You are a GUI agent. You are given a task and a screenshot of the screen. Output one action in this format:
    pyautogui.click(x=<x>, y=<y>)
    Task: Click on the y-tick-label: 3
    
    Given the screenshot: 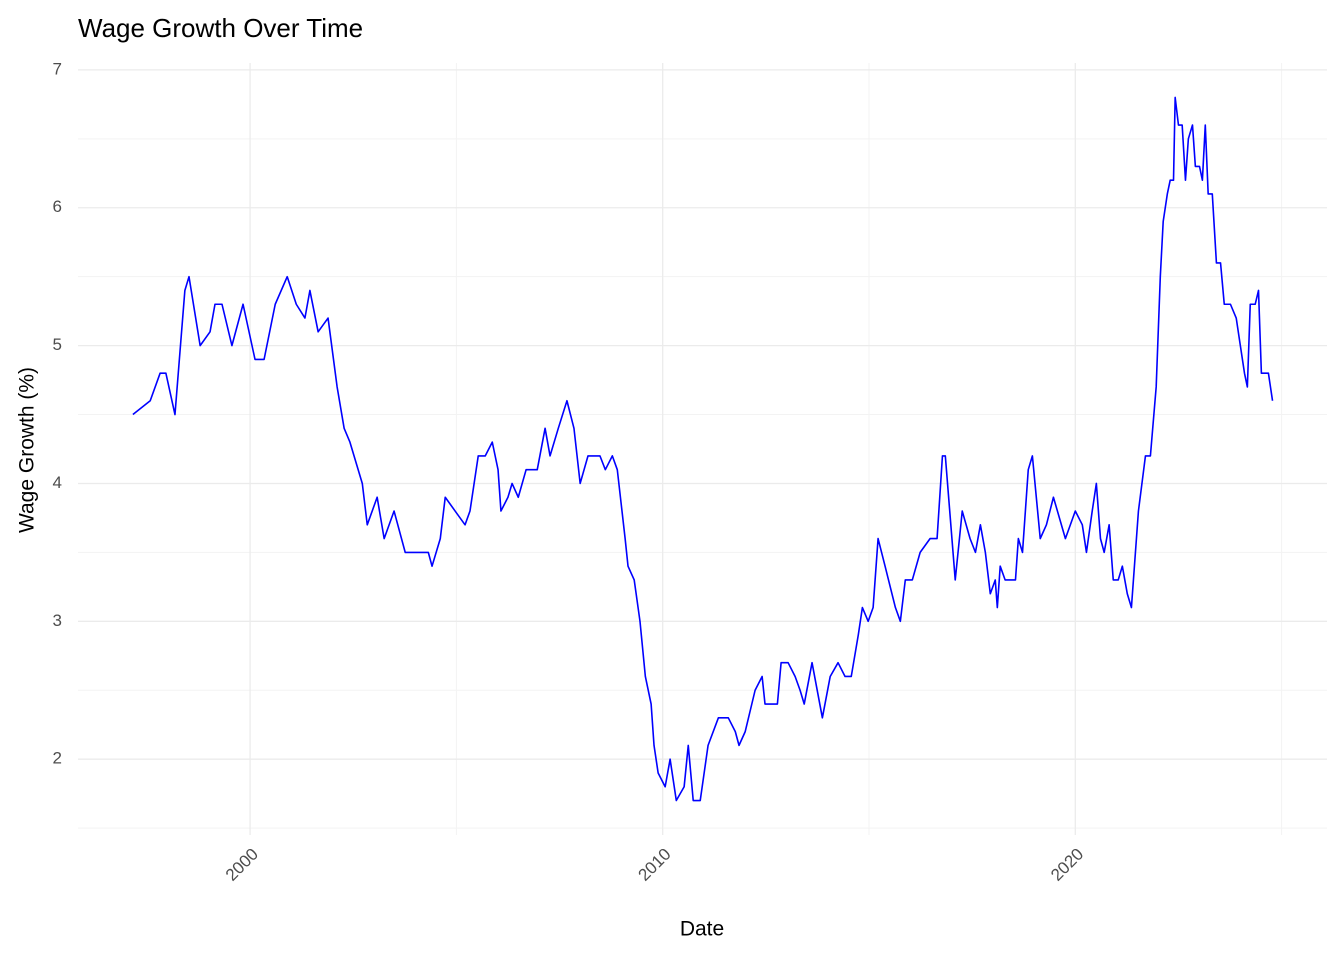 What is the action you would take?
    pyautogui.click(x=57, y=620)
    